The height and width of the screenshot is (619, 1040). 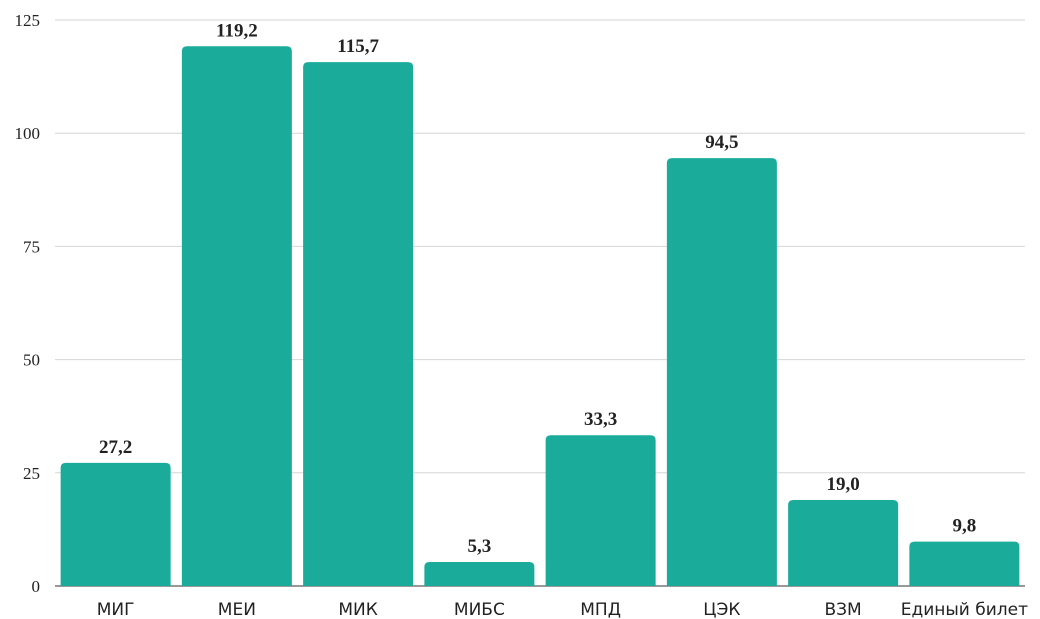 I want to click on x-tick-label: МЕИ, so click(x=237, y=609).